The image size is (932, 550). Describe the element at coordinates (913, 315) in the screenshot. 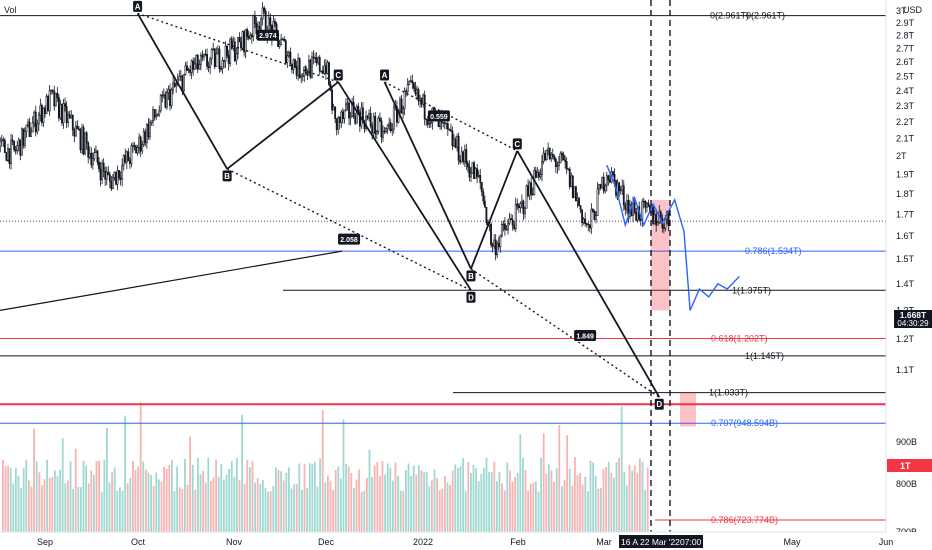

I see `last-price-value: 1.668T` at that location.